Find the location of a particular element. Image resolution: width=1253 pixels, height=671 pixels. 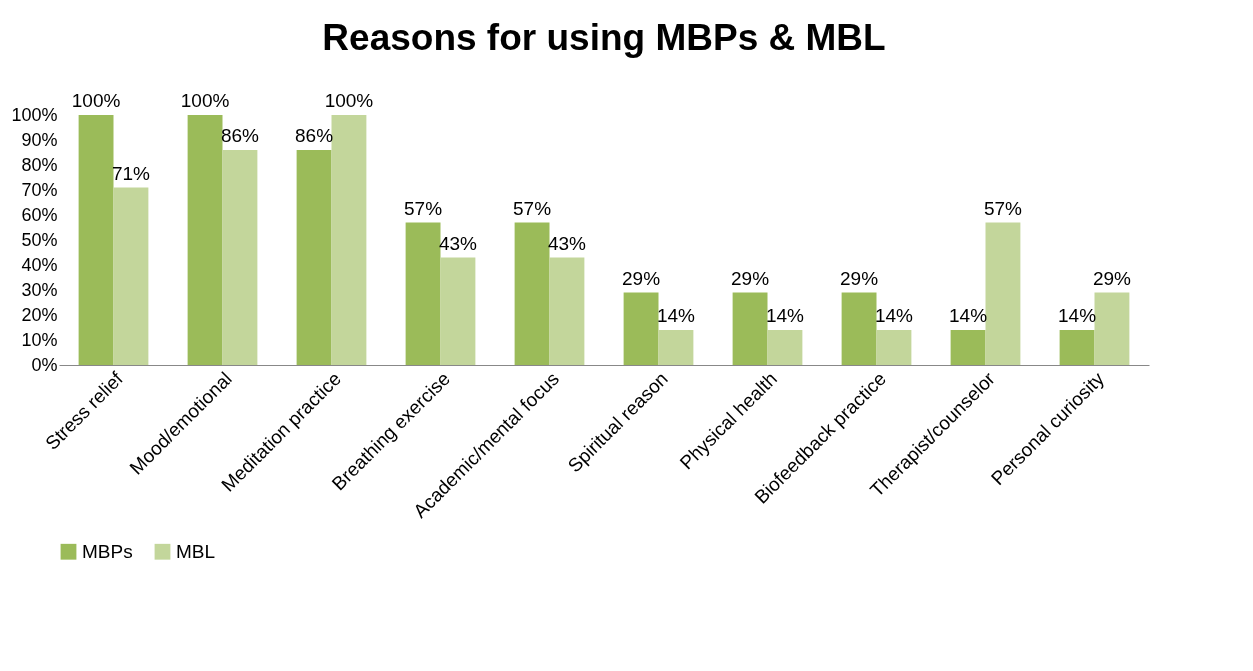

legend-label: MBPs is located at coordinates (107, 551).